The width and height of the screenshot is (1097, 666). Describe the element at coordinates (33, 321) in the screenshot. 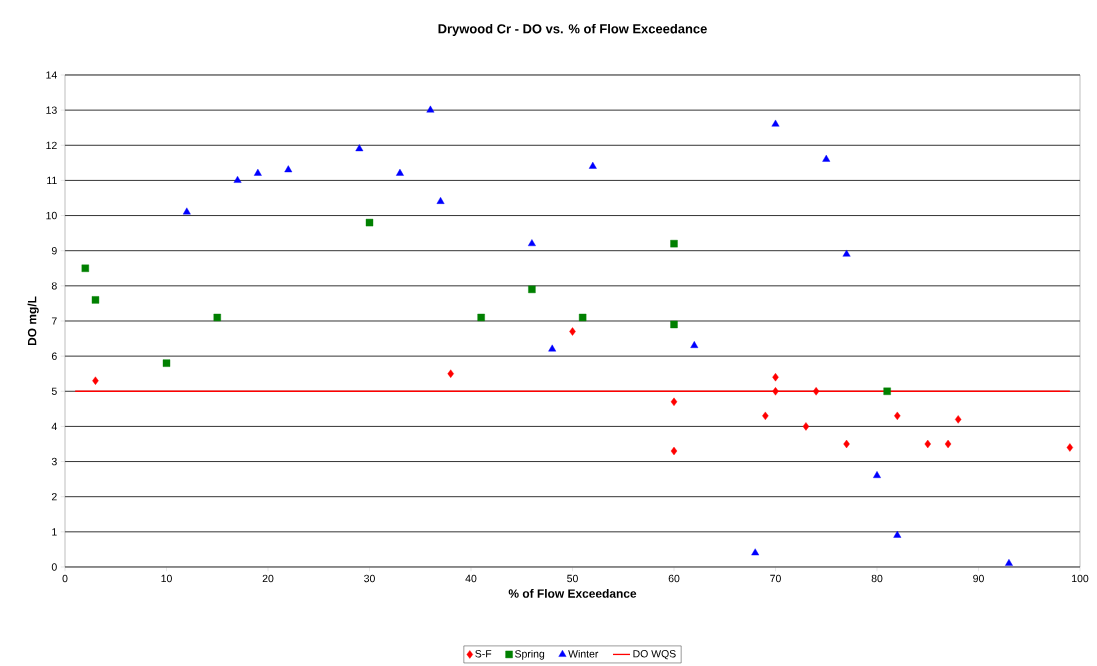

I see `y-axis-title: DO mg/L` at that location.